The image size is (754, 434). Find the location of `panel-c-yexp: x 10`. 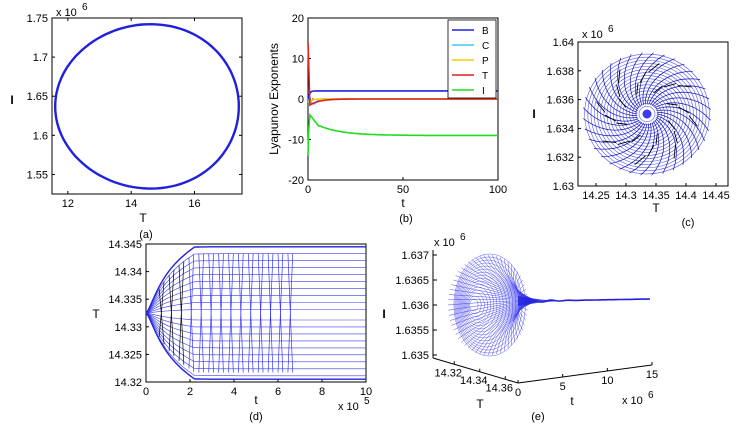

panel-c-yexp: x 10 is located at coordinates (592, 35).